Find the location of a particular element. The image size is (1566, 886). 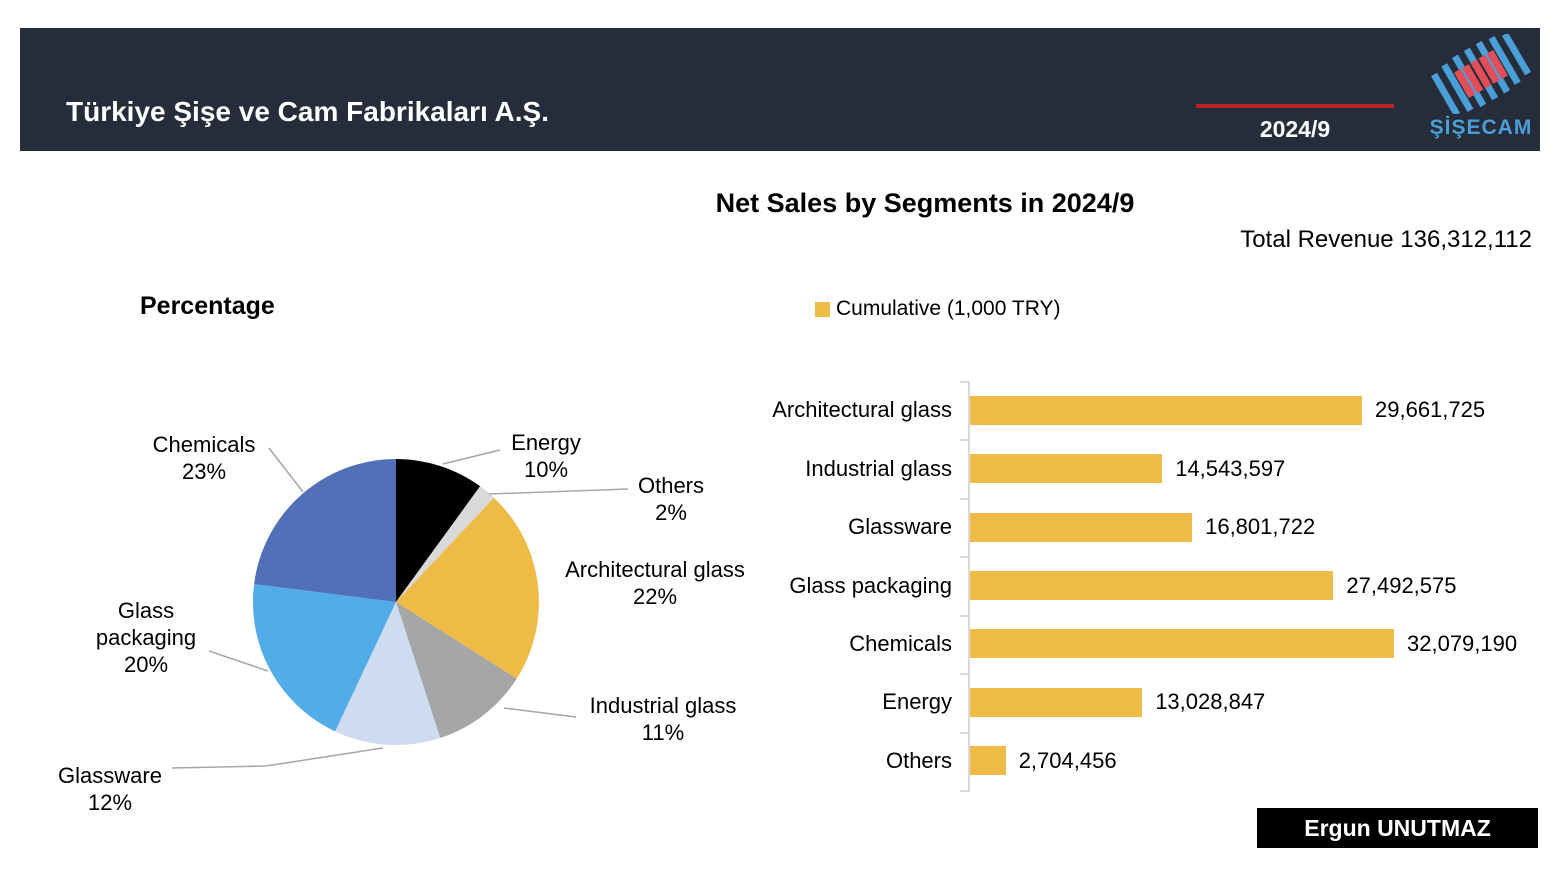

bar-chart-legend: Cumulative (1,000 TRY) is located at coordinates (938, 309).